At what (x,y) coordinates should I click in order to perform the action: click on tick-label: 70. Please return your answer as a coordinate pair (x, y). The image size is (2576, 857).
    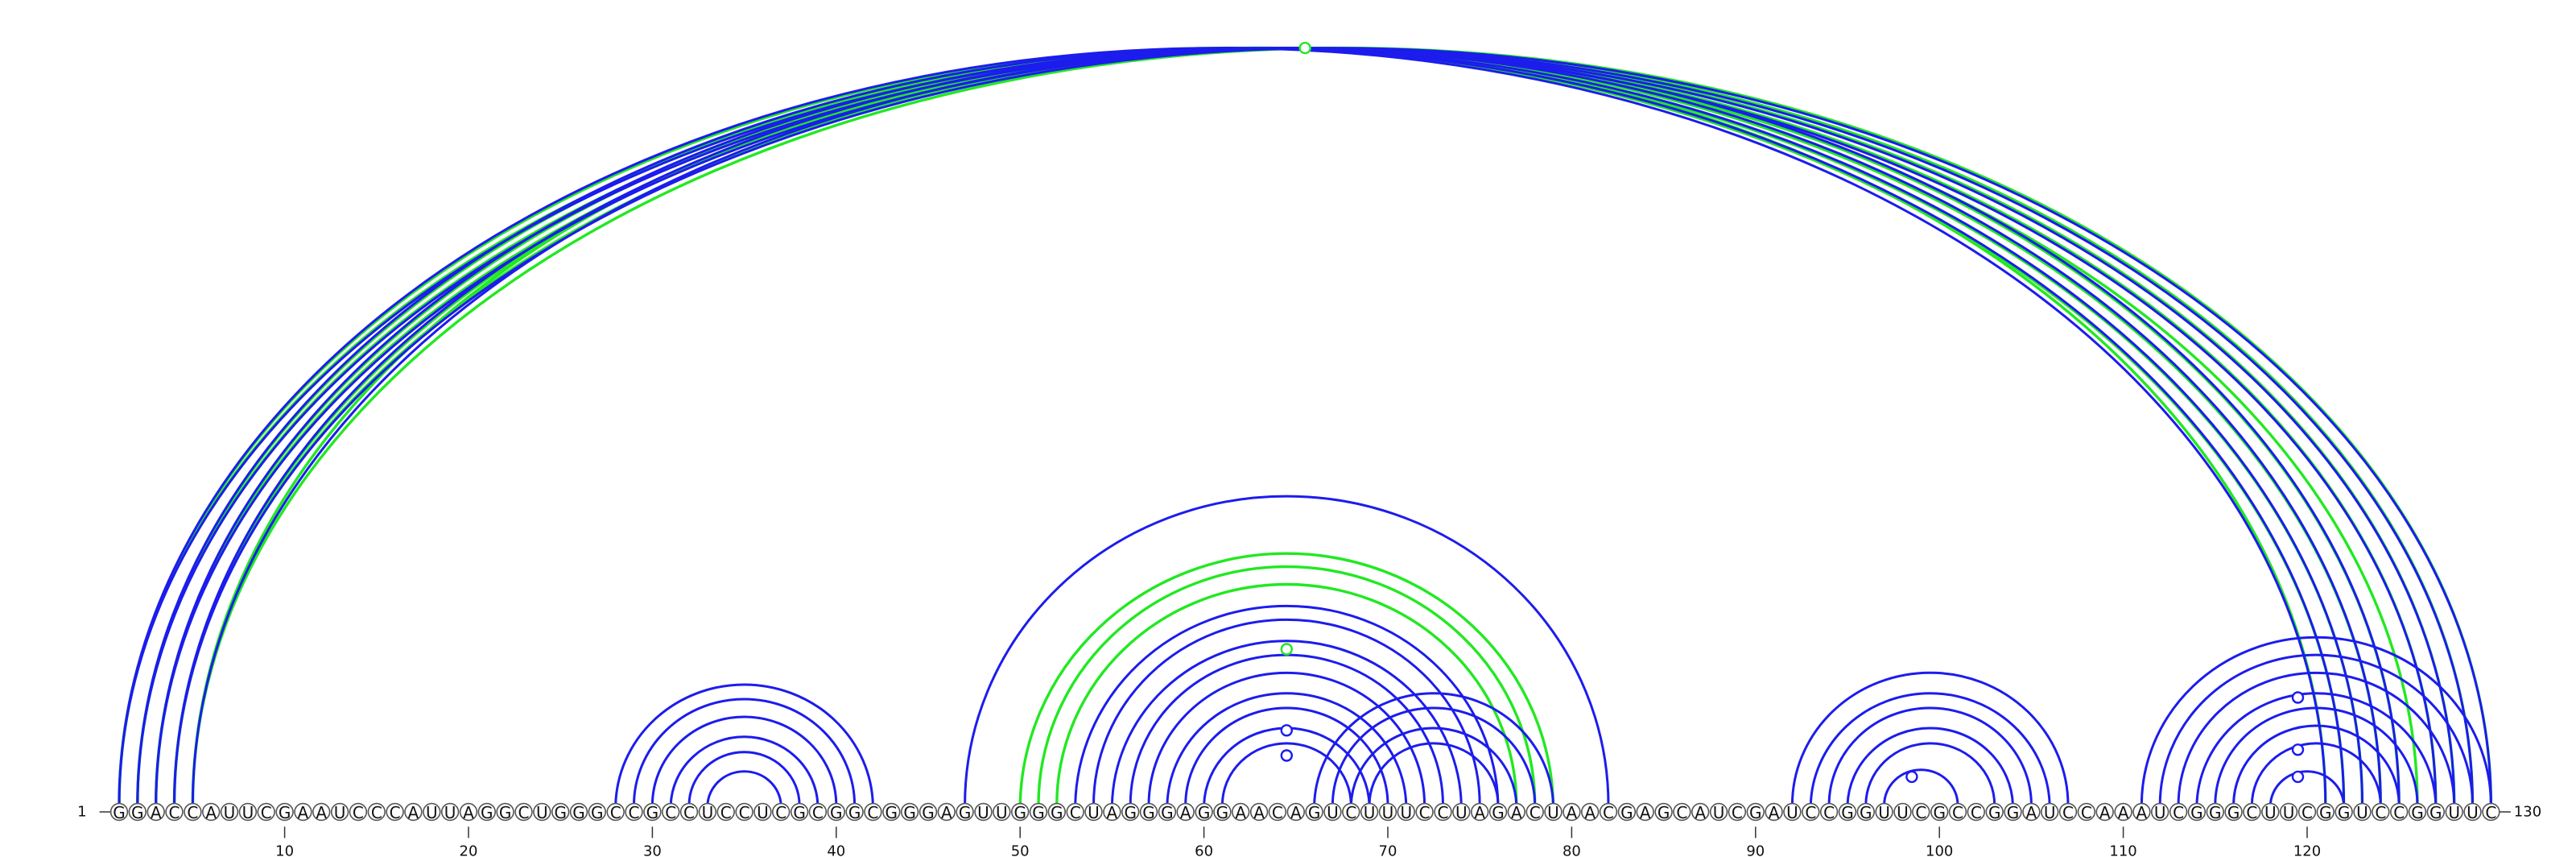
    Looking at the image, I should click on (1388, 850).